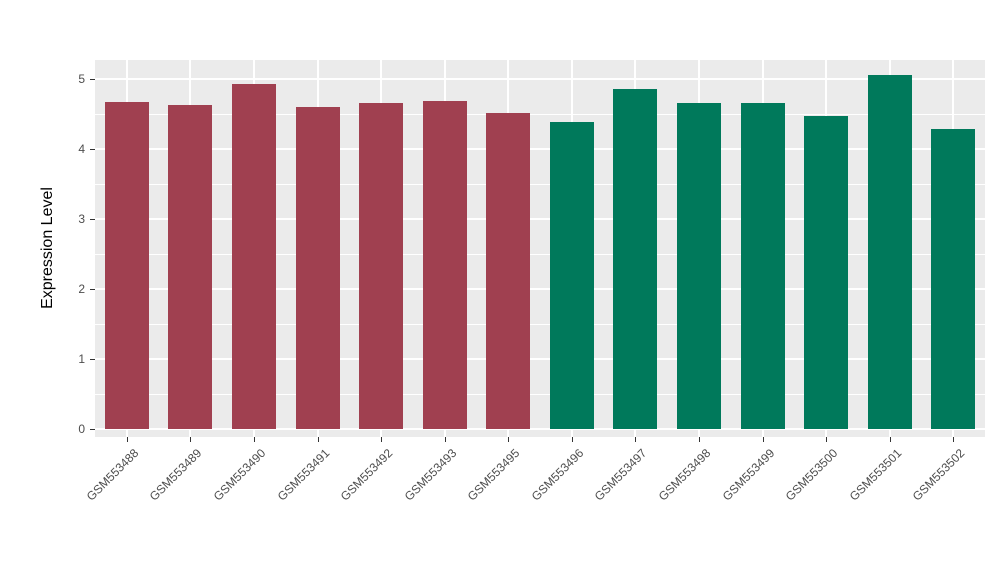 This screenshot has width=1000, height=580. I want to click on y-tick-label: 3, so click(81, 219).